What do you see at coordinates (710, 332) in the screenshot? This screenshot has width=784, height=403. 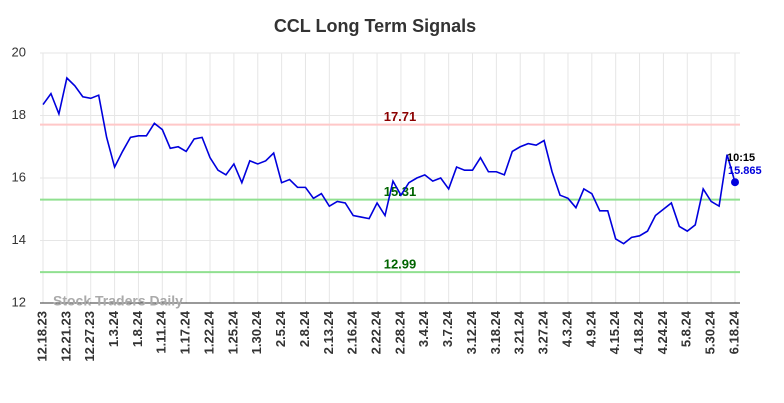 I see `x-tick-label: 5.30.24` at bounding box center [710, 332].